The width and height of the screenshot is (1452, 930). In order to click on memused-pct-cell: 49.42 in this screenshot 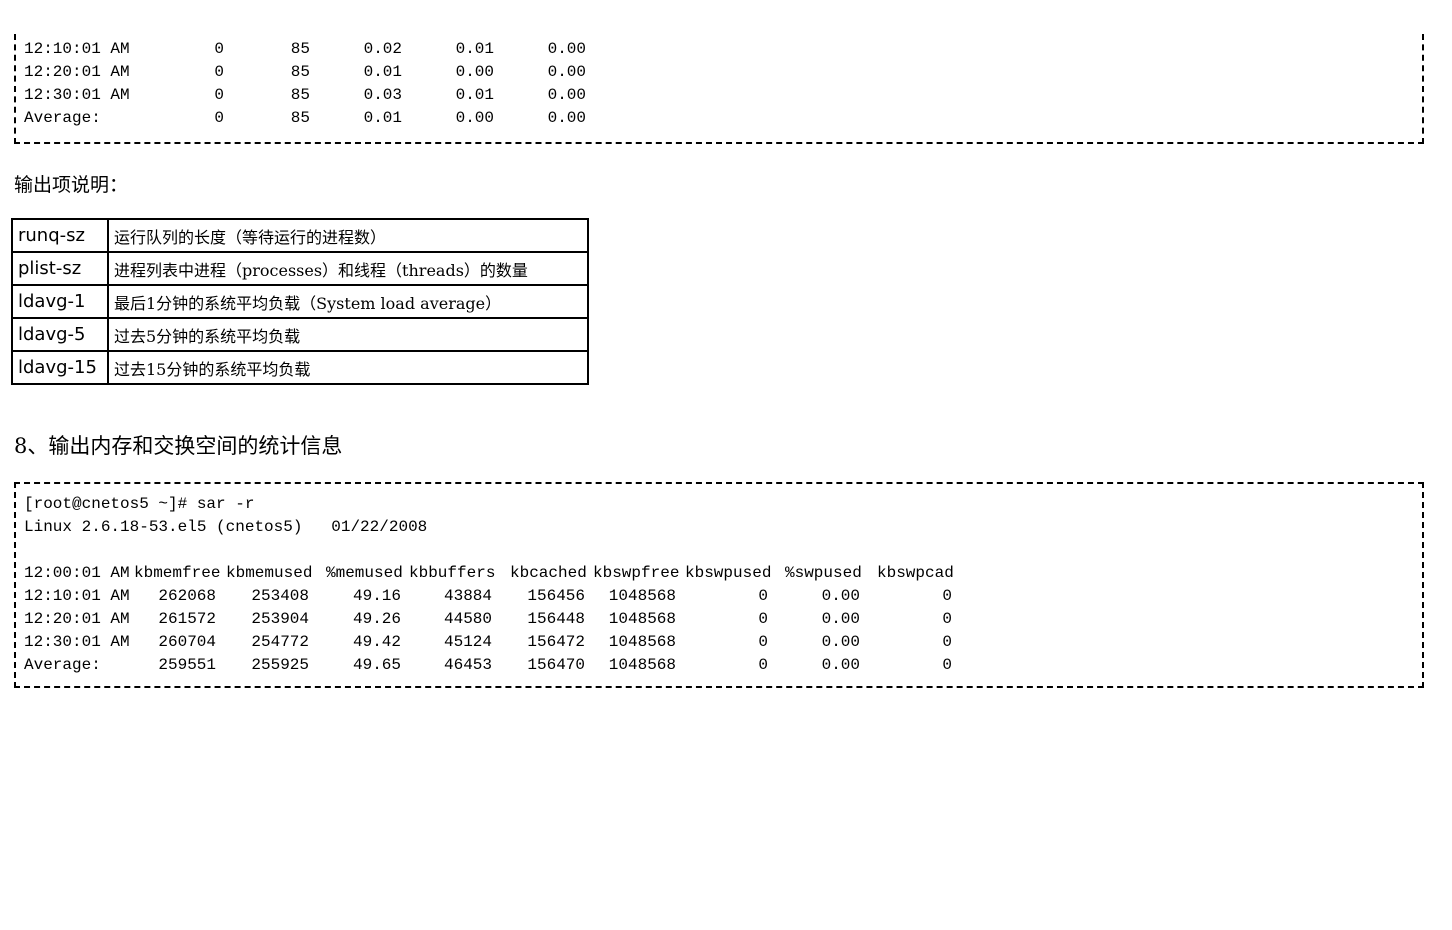, I will do `click(376, 642)`.